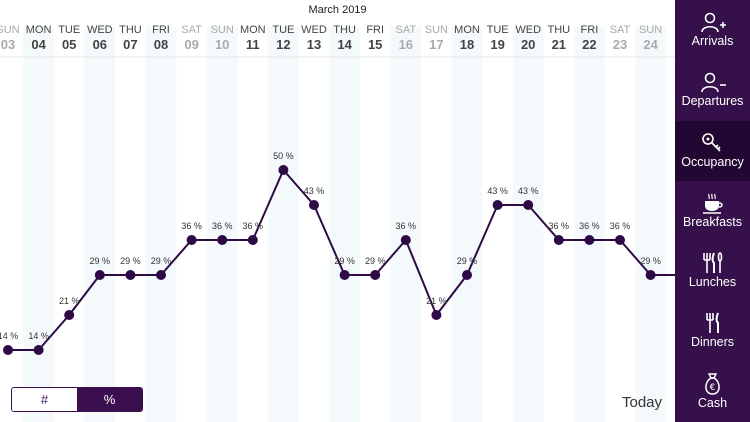 The width and height of the screenshot is (750, 422). Describe the element at coordinates (69, 44) in the screenshot. I see `day-date-label: 05` at that location.